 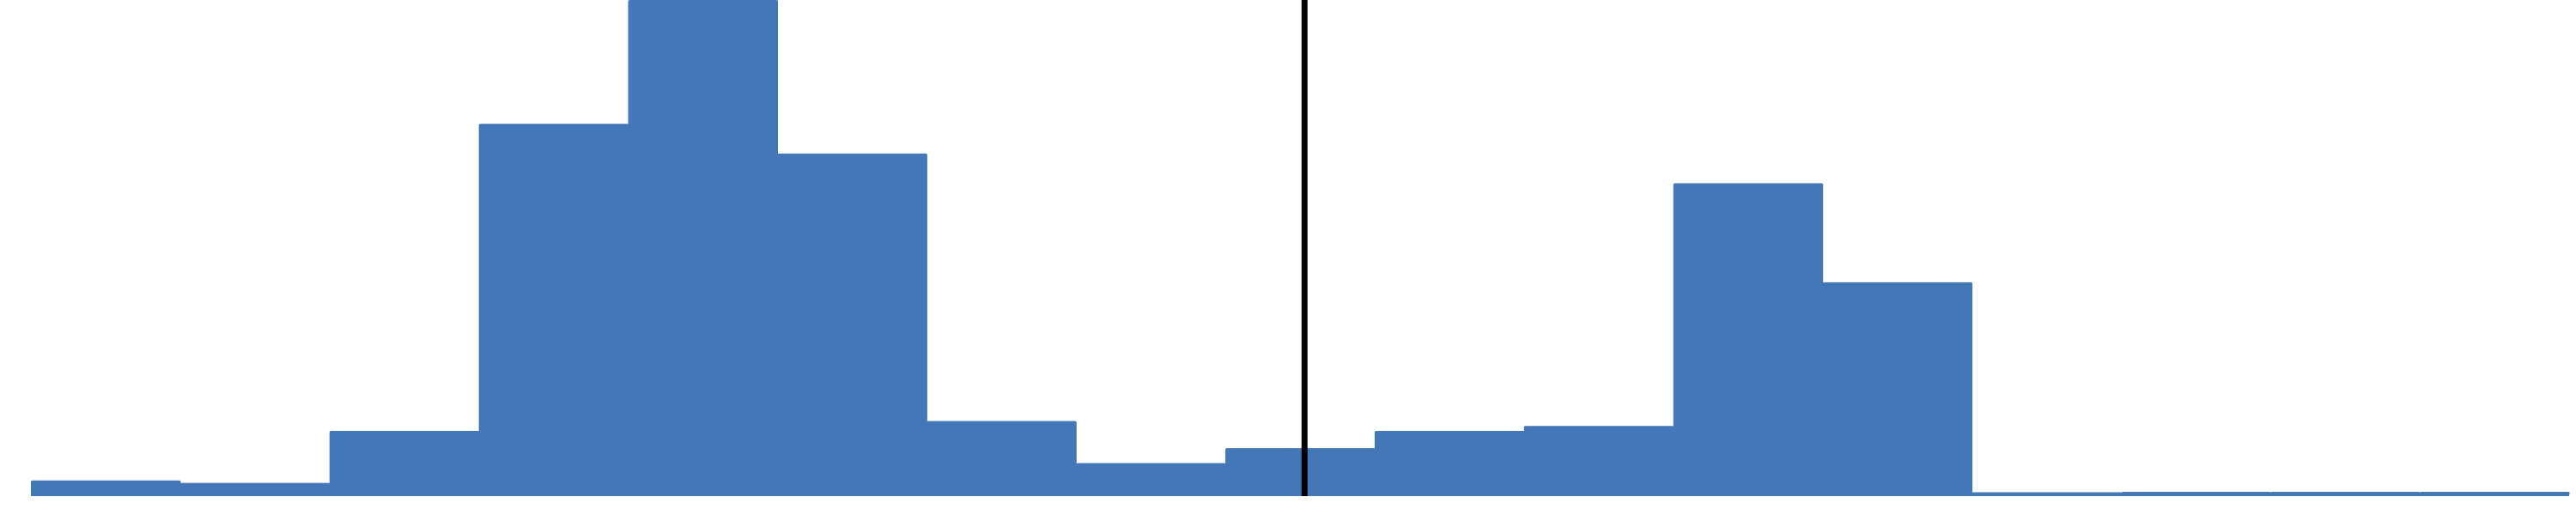 I want to click on chart-baseline, so click(x=1300, y=495).